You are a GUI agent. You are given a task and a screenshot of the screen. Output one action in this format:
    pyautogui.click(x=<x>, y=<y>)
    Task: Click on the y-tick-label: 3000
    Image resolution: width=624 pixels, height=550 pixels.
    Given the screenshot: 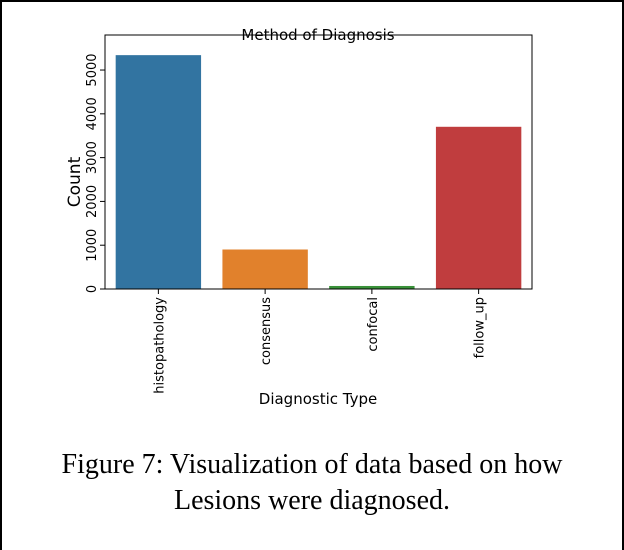 What is the action you would take?
    pyautogui.click(x=92, y=157)
    